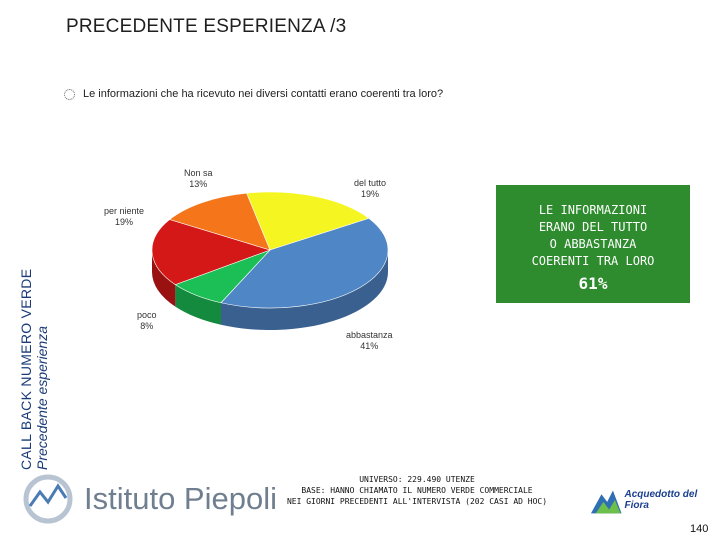 The height and width of the screenshot is (540, 720). What do you see at coordinates (369, 335) in the screenshot?
I see `slice-label-text: abbastanza` at bounding box center [369, 335].